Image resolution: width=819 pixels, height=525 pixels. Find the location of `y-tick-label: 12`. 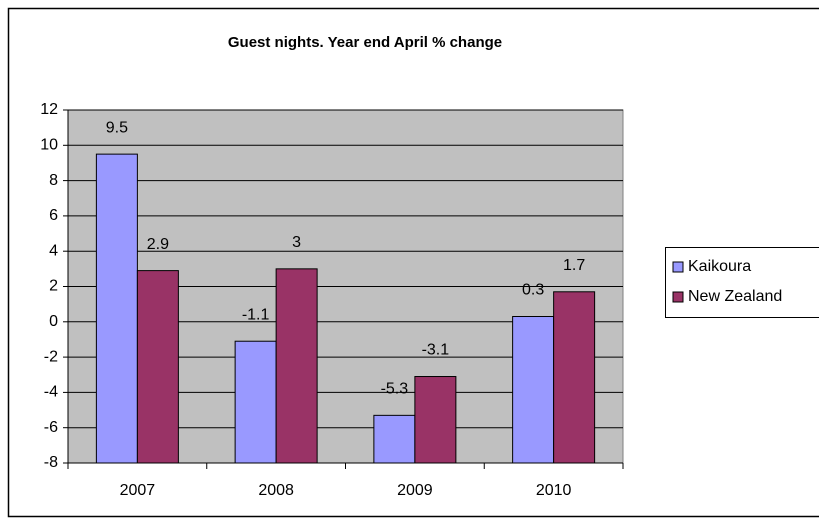

y-tick-label: 12 is located at coordinates (49, 109).